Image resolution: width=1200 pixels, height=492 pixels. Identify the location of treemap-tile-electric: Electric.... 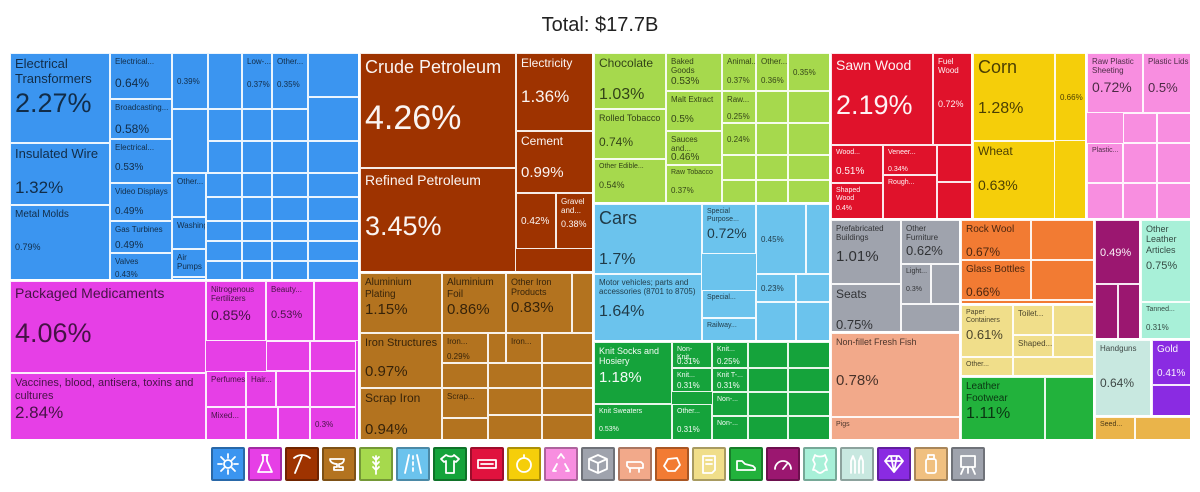
(189, 278).